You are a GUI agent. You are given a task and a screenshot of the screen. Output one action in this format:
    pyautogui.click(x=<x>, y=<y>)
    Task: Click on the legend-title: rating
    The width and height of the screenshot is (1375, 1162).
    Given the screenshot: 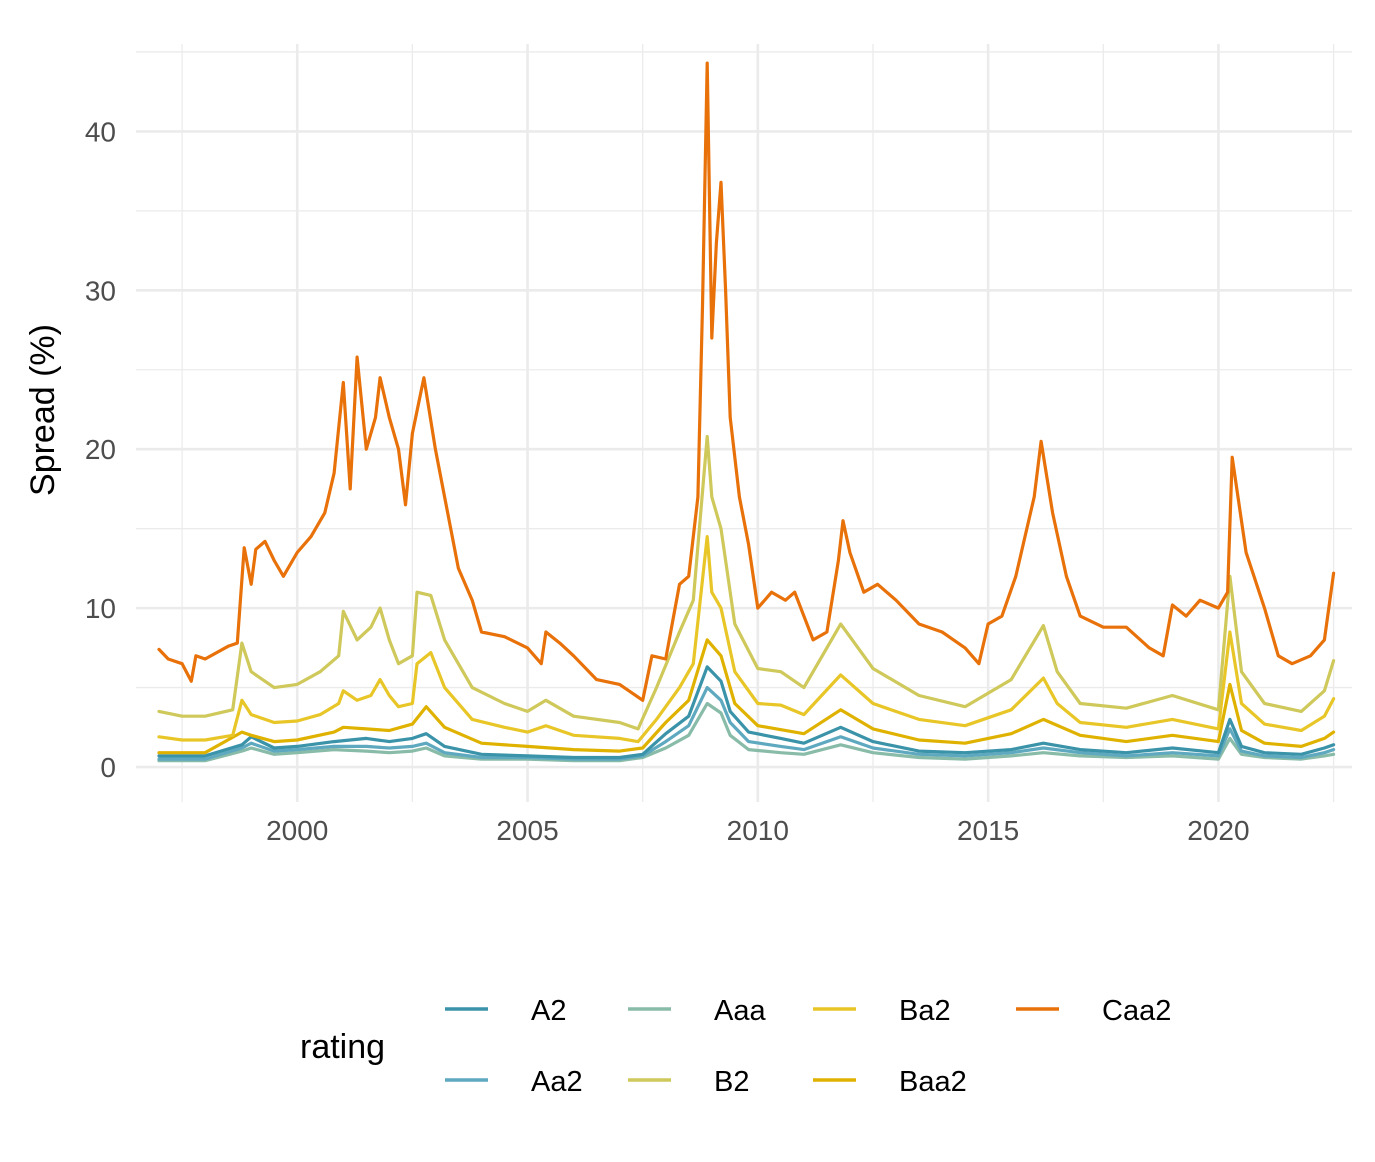 What is the action you would take?
    pyautogui.click(x=342, y=1047)
    